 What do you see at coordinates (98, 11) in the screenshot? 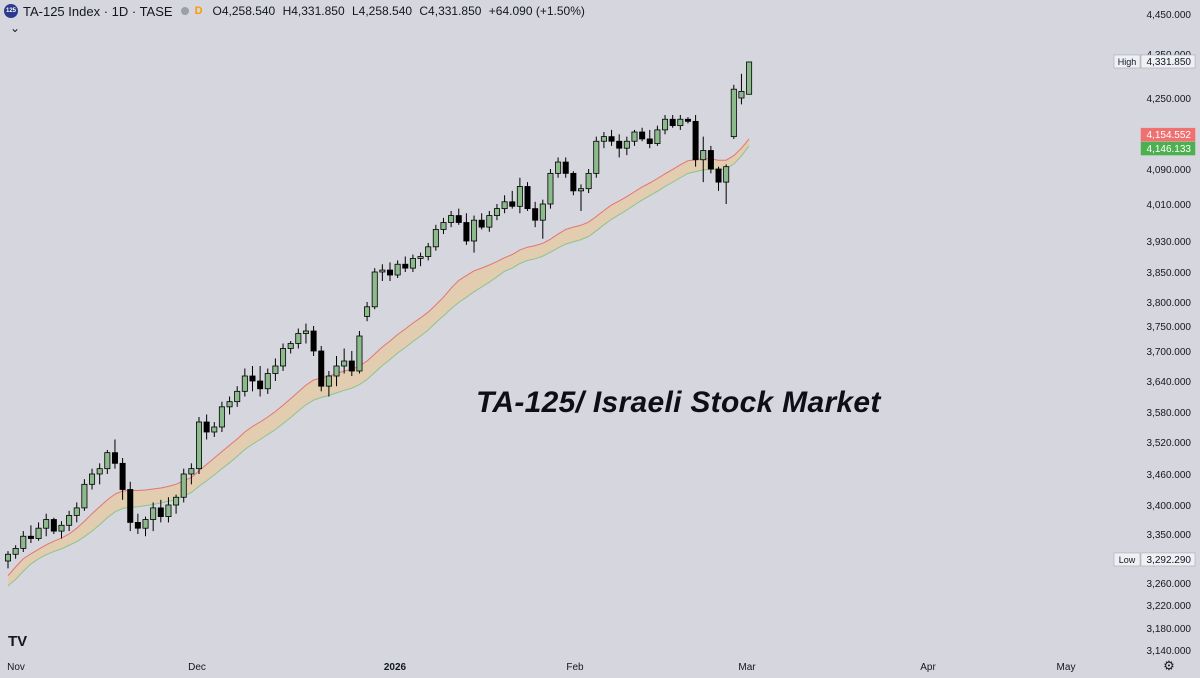
I see `symbol-title: TA-125 Index · 1D · TASE` at bounding box center [98, 11].